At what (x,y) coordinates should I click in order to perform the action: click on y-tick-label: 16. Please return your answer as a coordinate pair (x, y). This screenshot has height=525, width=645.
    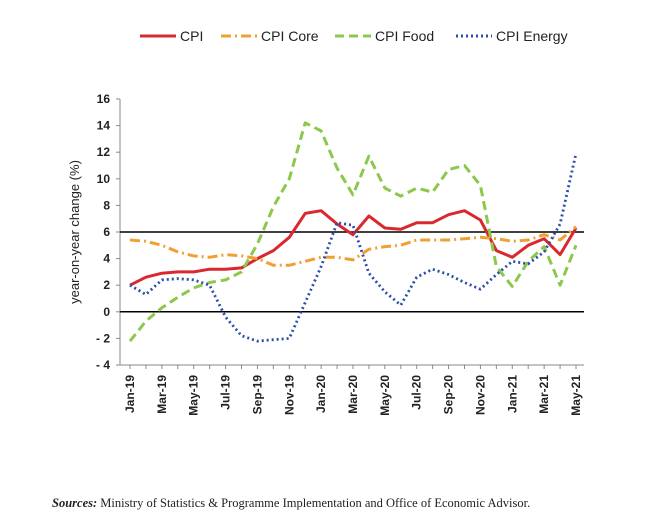
    Looking at the image, I should click on (104, 99).